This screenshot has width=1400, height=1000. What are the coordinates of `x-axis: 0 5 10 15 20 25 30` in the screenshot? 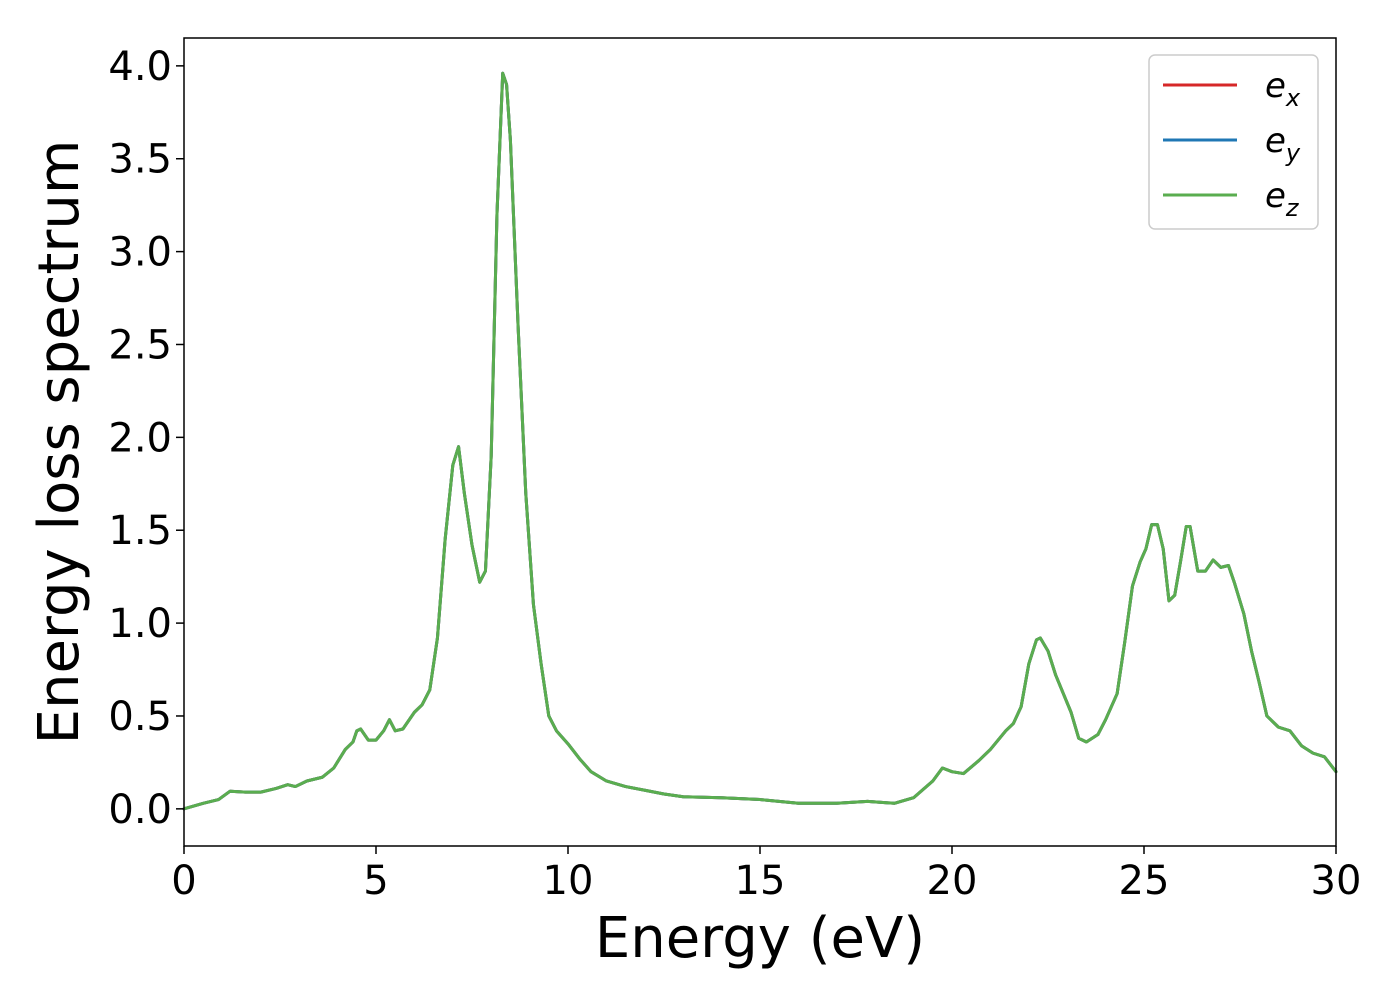 It's located at (766, 875).